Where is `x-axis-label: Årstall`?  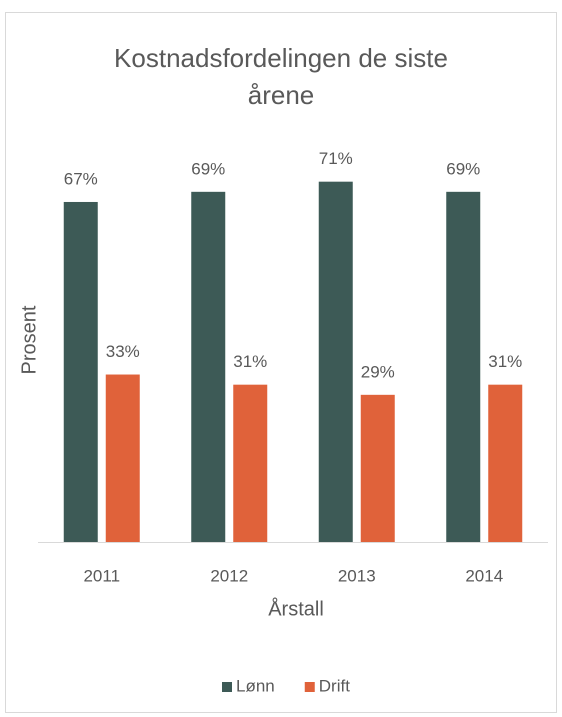 x-axis-label: Årstall is located at coordinates (296, 608).